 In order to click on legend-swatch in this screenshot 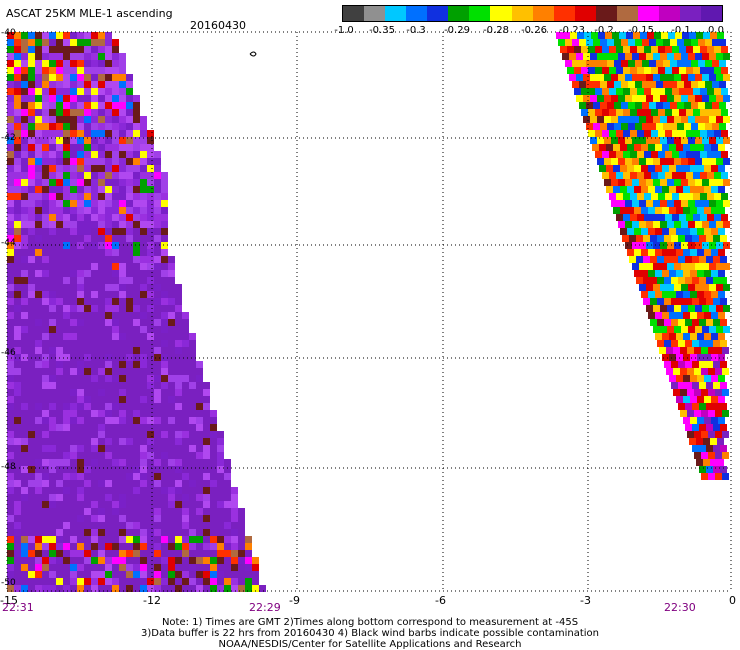, I will do `click(606, 13)`.